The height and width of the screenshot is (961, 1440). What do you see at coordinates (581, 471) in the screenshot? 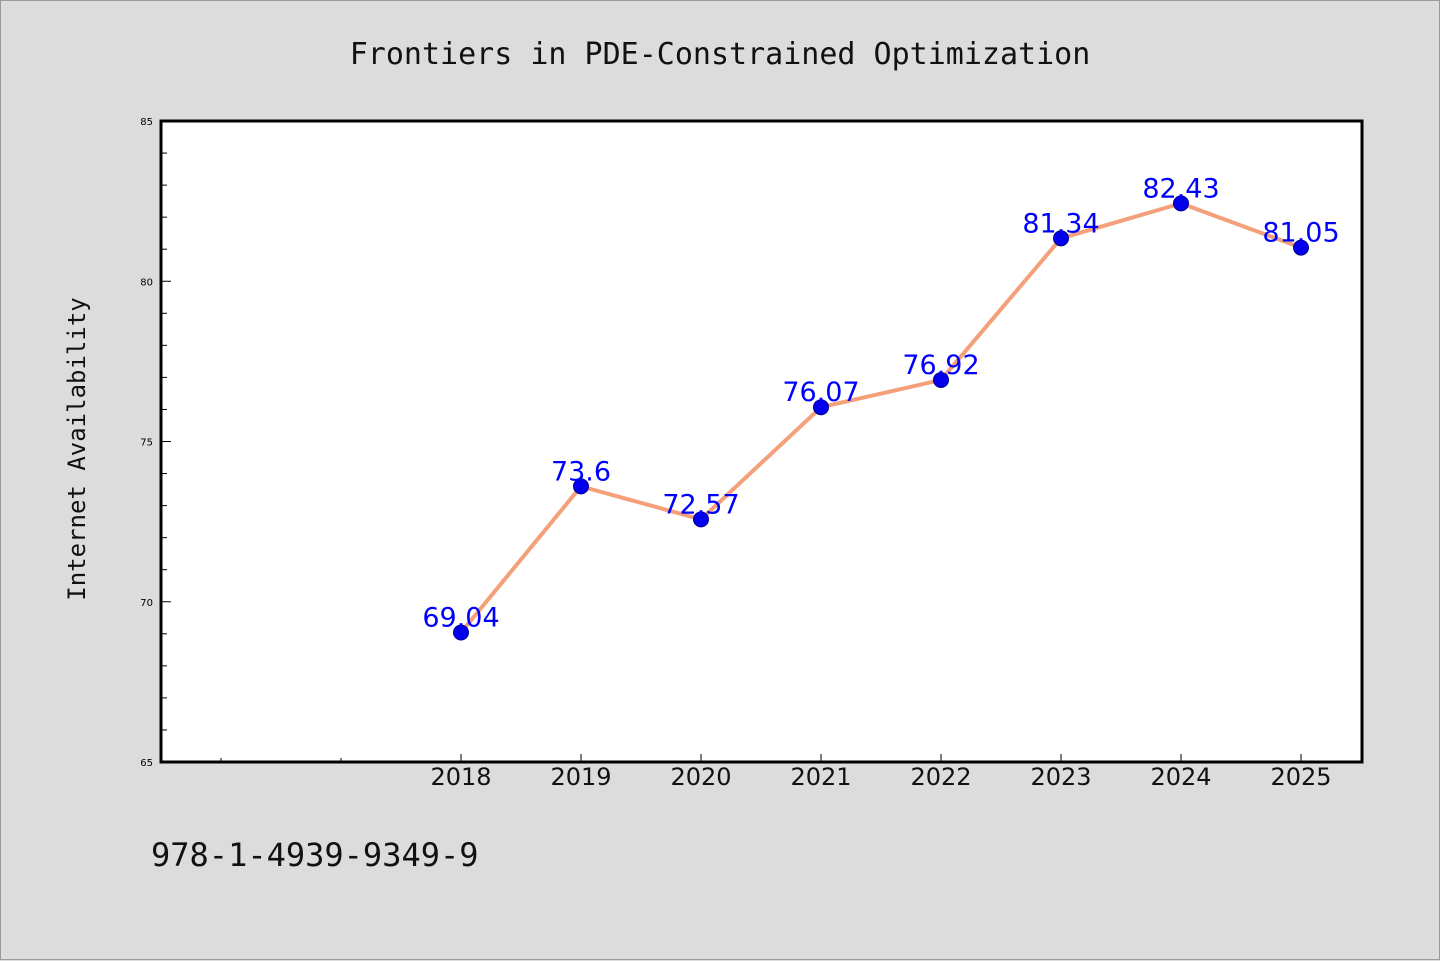
I see `data-value-label: 73.6` at bounding box center [581, 471].